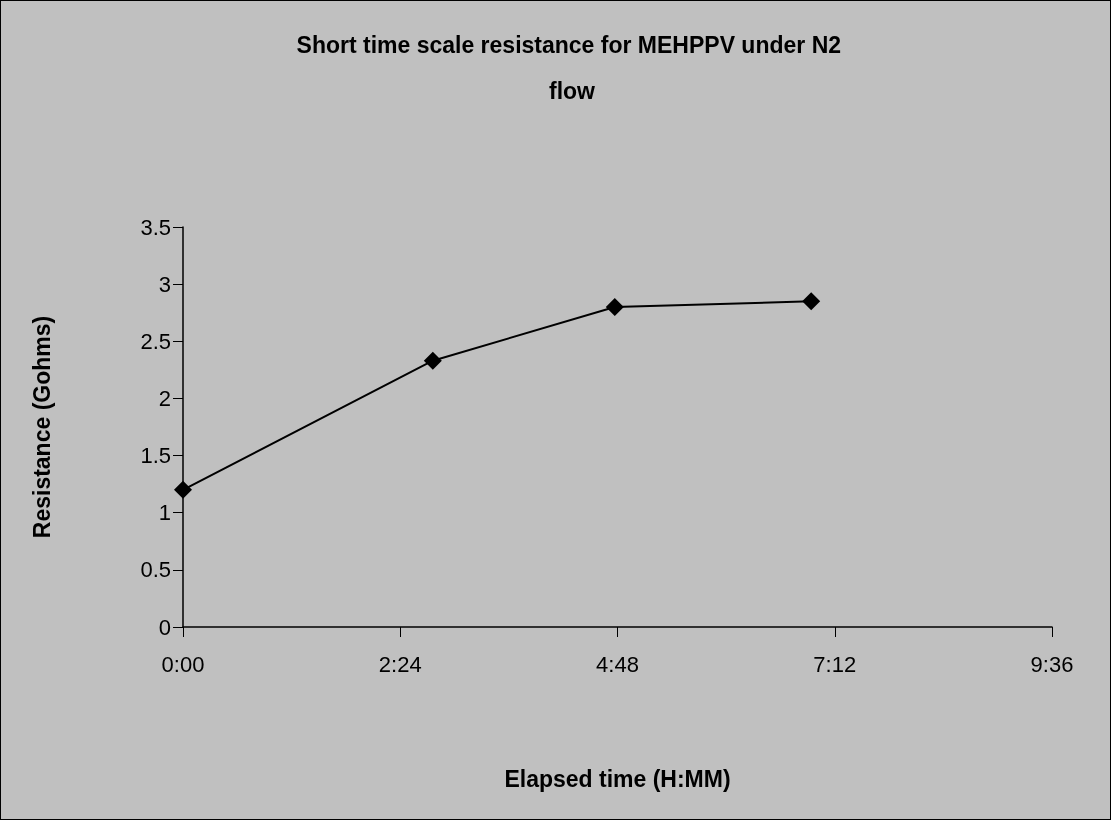 The width and height of the screenshot is (1111, 820). I want to click on x-tick-label: 2:24, so click(400, 664).